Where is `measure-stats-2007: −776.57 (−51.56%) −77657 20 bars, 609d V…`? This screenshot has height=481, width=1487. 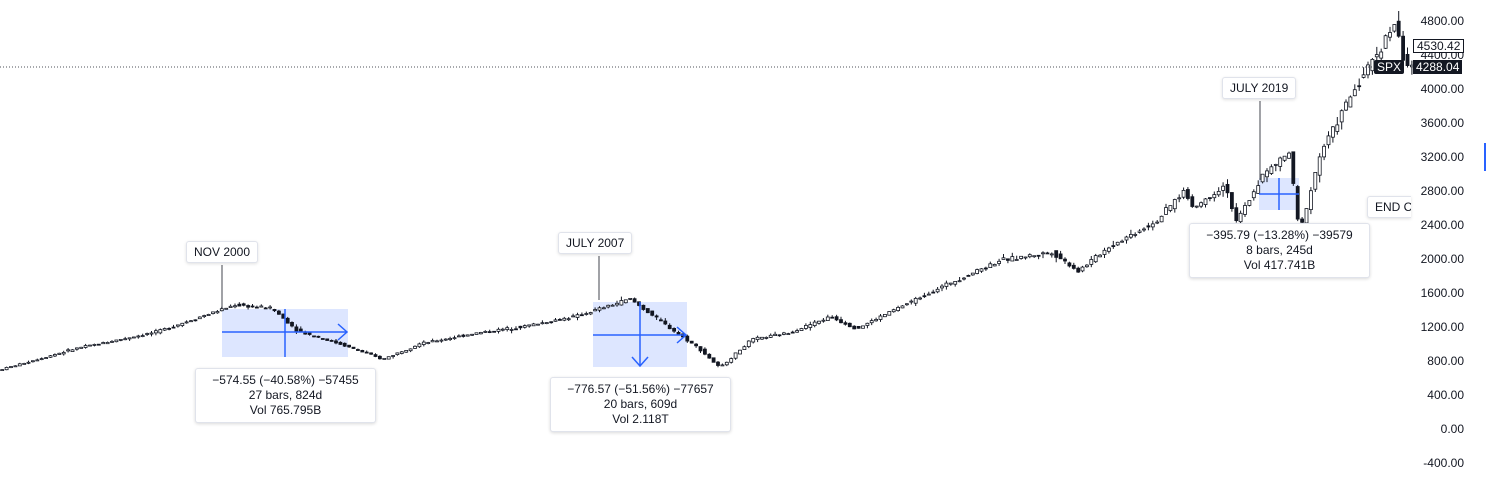 measure-stats-2007: −776.57 (−51.56%) −77657 20 bars, 609d V… is located at coordinates (640, 404).